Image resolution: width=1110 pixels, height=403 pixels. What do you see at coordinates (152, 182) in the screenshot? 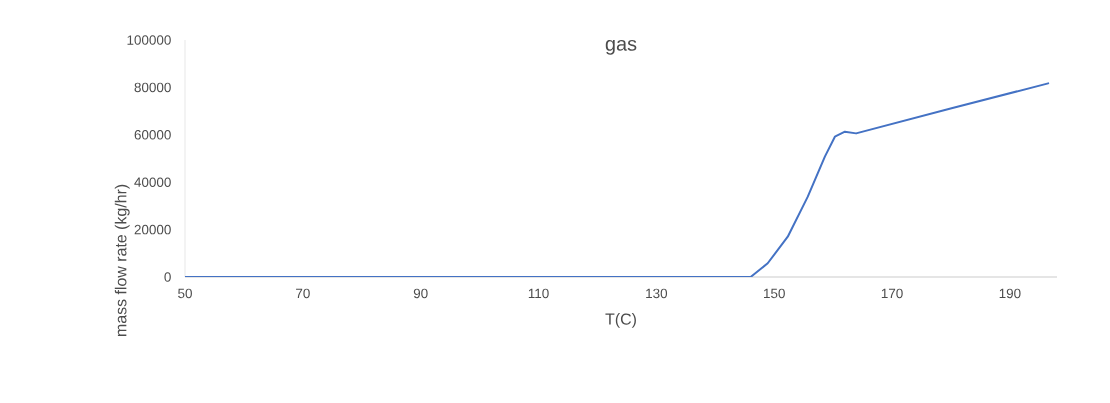
I see `y-tick-label: 40000` at bounding box center [152, 182].